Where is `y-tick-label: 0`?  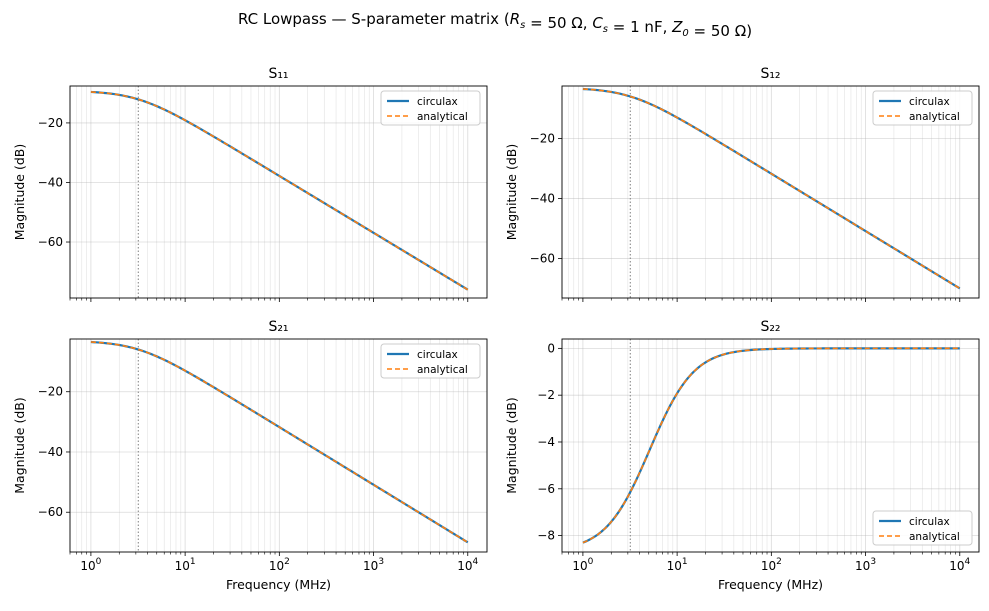 y-tick-label: 0 is located at coordinates (551, 348).